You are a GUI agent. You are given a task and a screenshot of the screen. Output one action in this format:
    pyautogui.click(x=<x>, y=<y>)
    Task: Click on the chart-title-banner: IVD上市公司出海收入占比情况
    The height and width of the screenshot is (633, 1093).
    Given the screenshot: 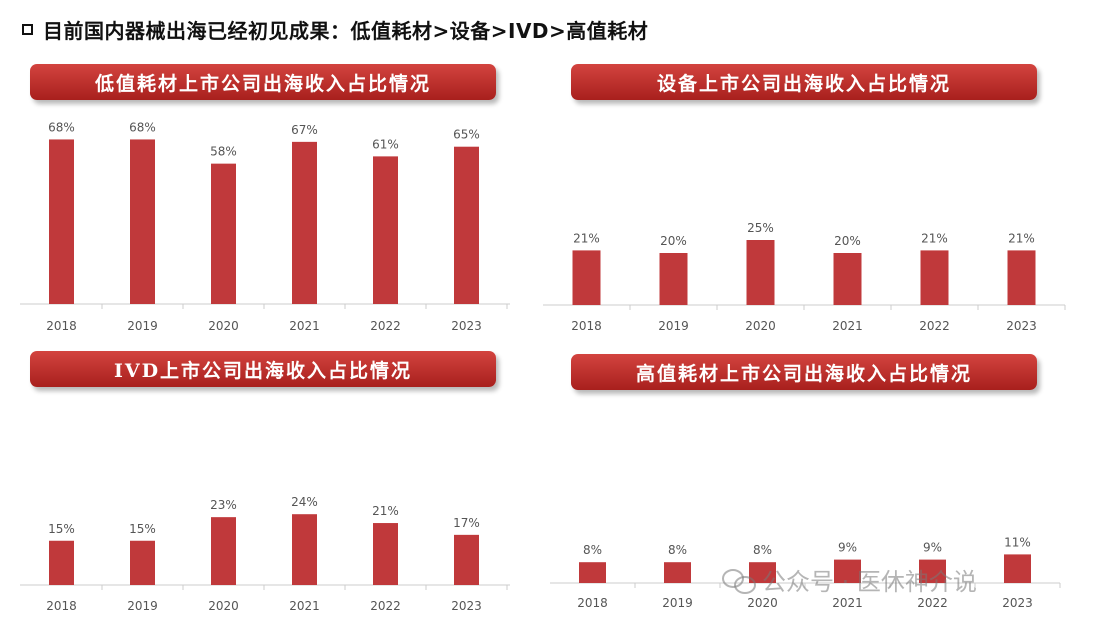 What is the action you would take?
    pyautogui.click(x=263, y=369)
    